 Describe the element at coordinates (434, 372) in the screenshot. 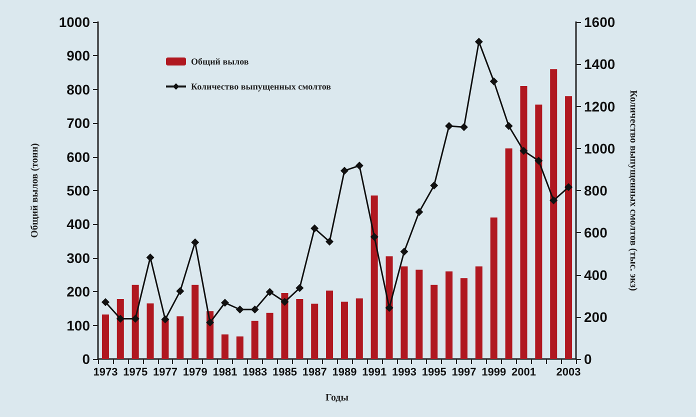

I see `x-tick-label: 1995` at that location.